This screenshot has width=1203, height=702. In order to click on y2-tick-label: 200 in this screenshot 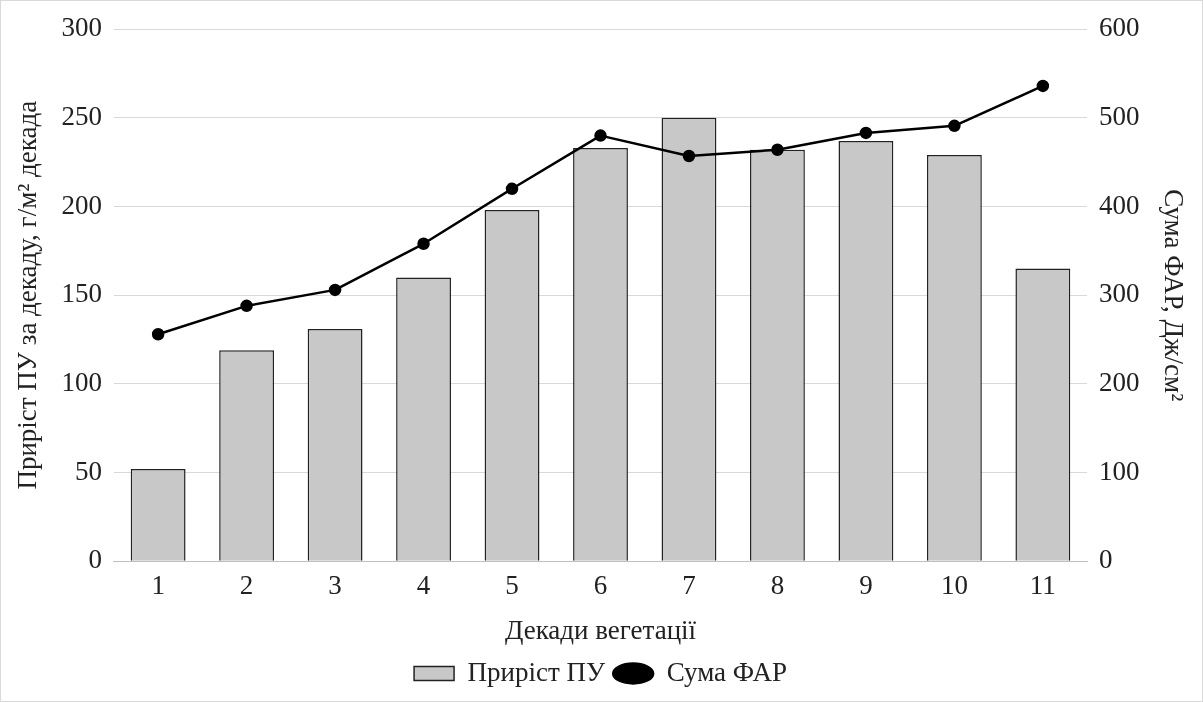, I will do `click(1119, 381)`.